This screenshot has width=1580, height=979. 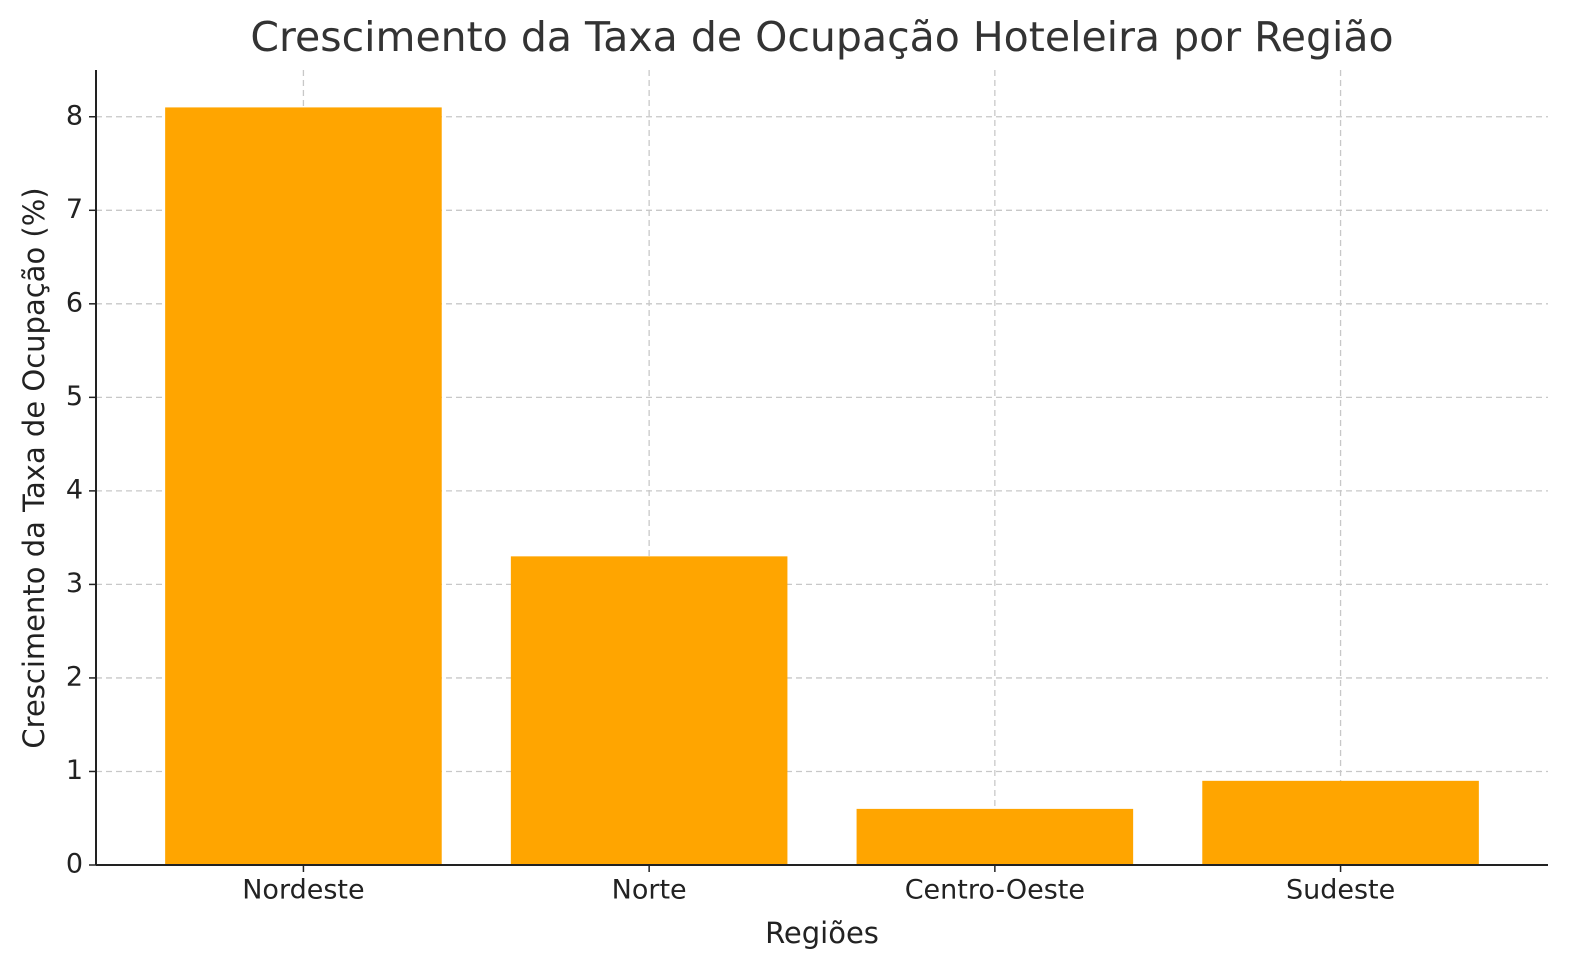 What do you see at coordinates (74, 396) in the screenshot?
I see `y-tick-label: 5` at bounding box center [74, 396].